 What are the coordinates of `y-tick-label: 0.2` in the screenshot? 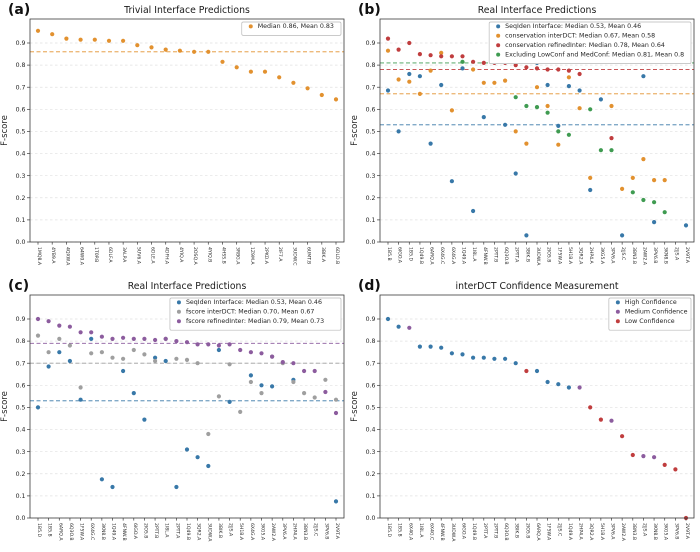 It's located at (371, 474).